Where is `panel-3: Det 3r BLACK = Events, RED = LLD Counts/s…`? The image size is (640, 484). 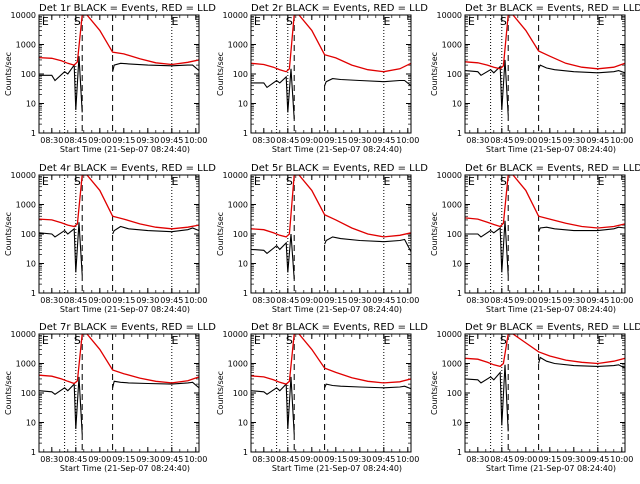
panel-3: Det 3r BLACK = Events, RED = LLD Counts/s… is located at coordinates (535, 78).